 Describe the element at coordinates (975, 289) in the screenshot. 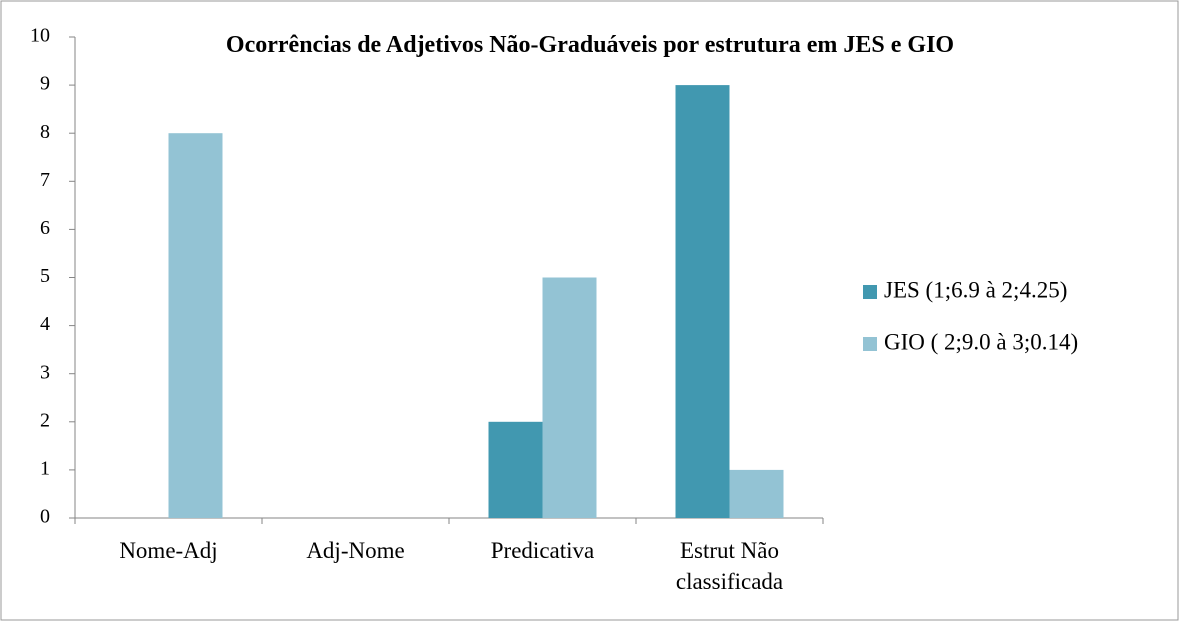

I see `legend-label: JES (1;6.9 à 2;4.25)` at that location.